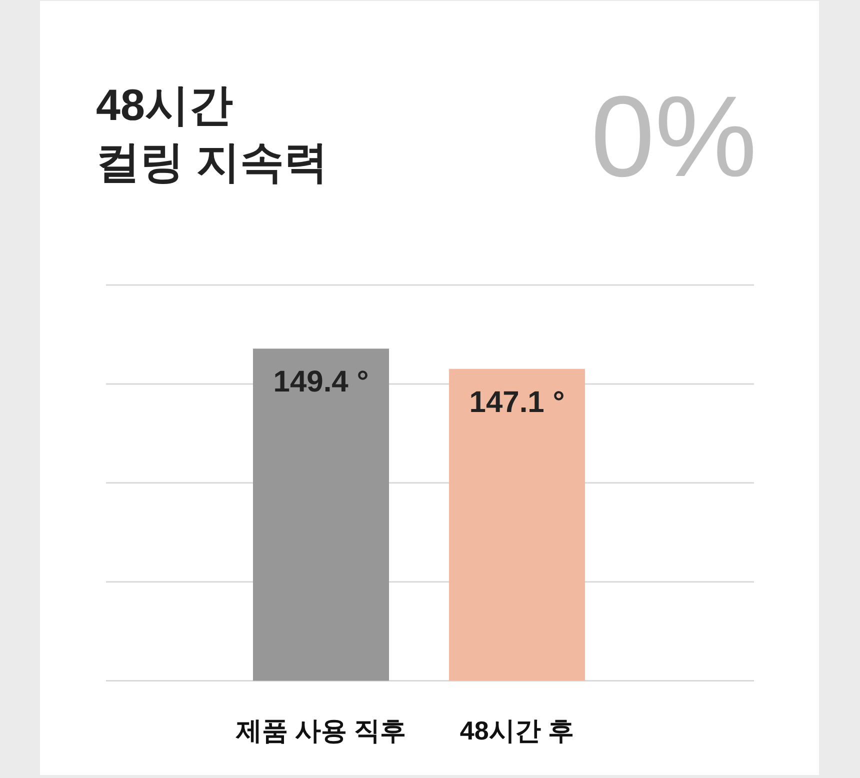  Describe the element at coordinates (673, 137) in the screenshot. I see `text: 0%` at that location.